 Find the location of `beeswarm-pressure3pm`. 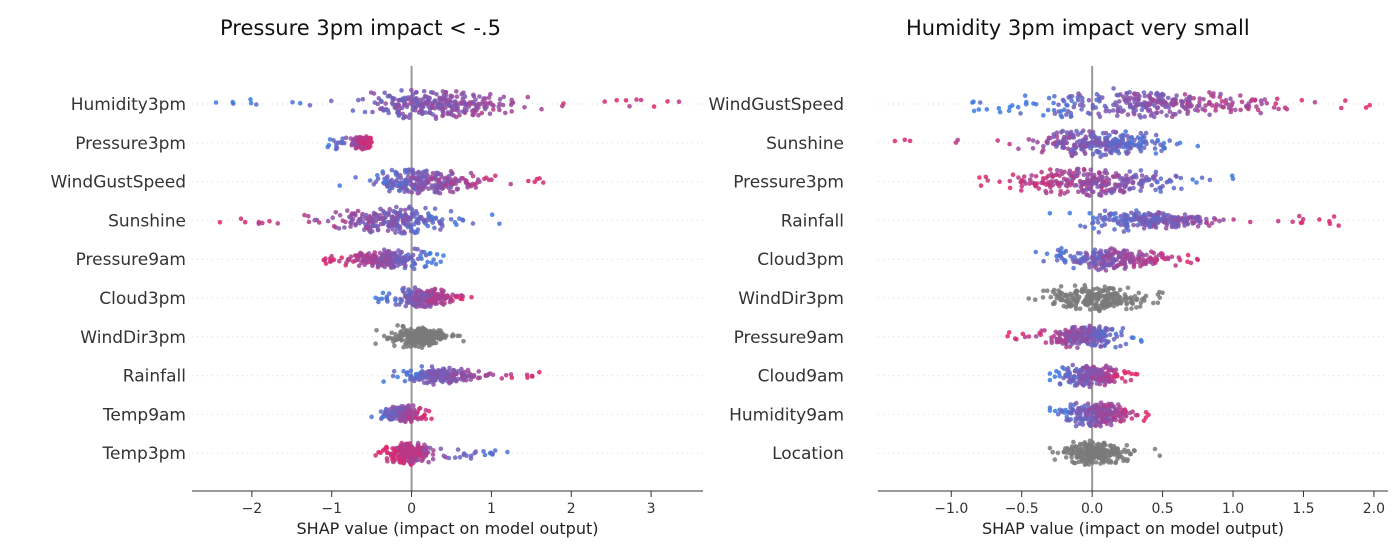

beeswarm-pressure3pm is located at coordinates (349, 143).